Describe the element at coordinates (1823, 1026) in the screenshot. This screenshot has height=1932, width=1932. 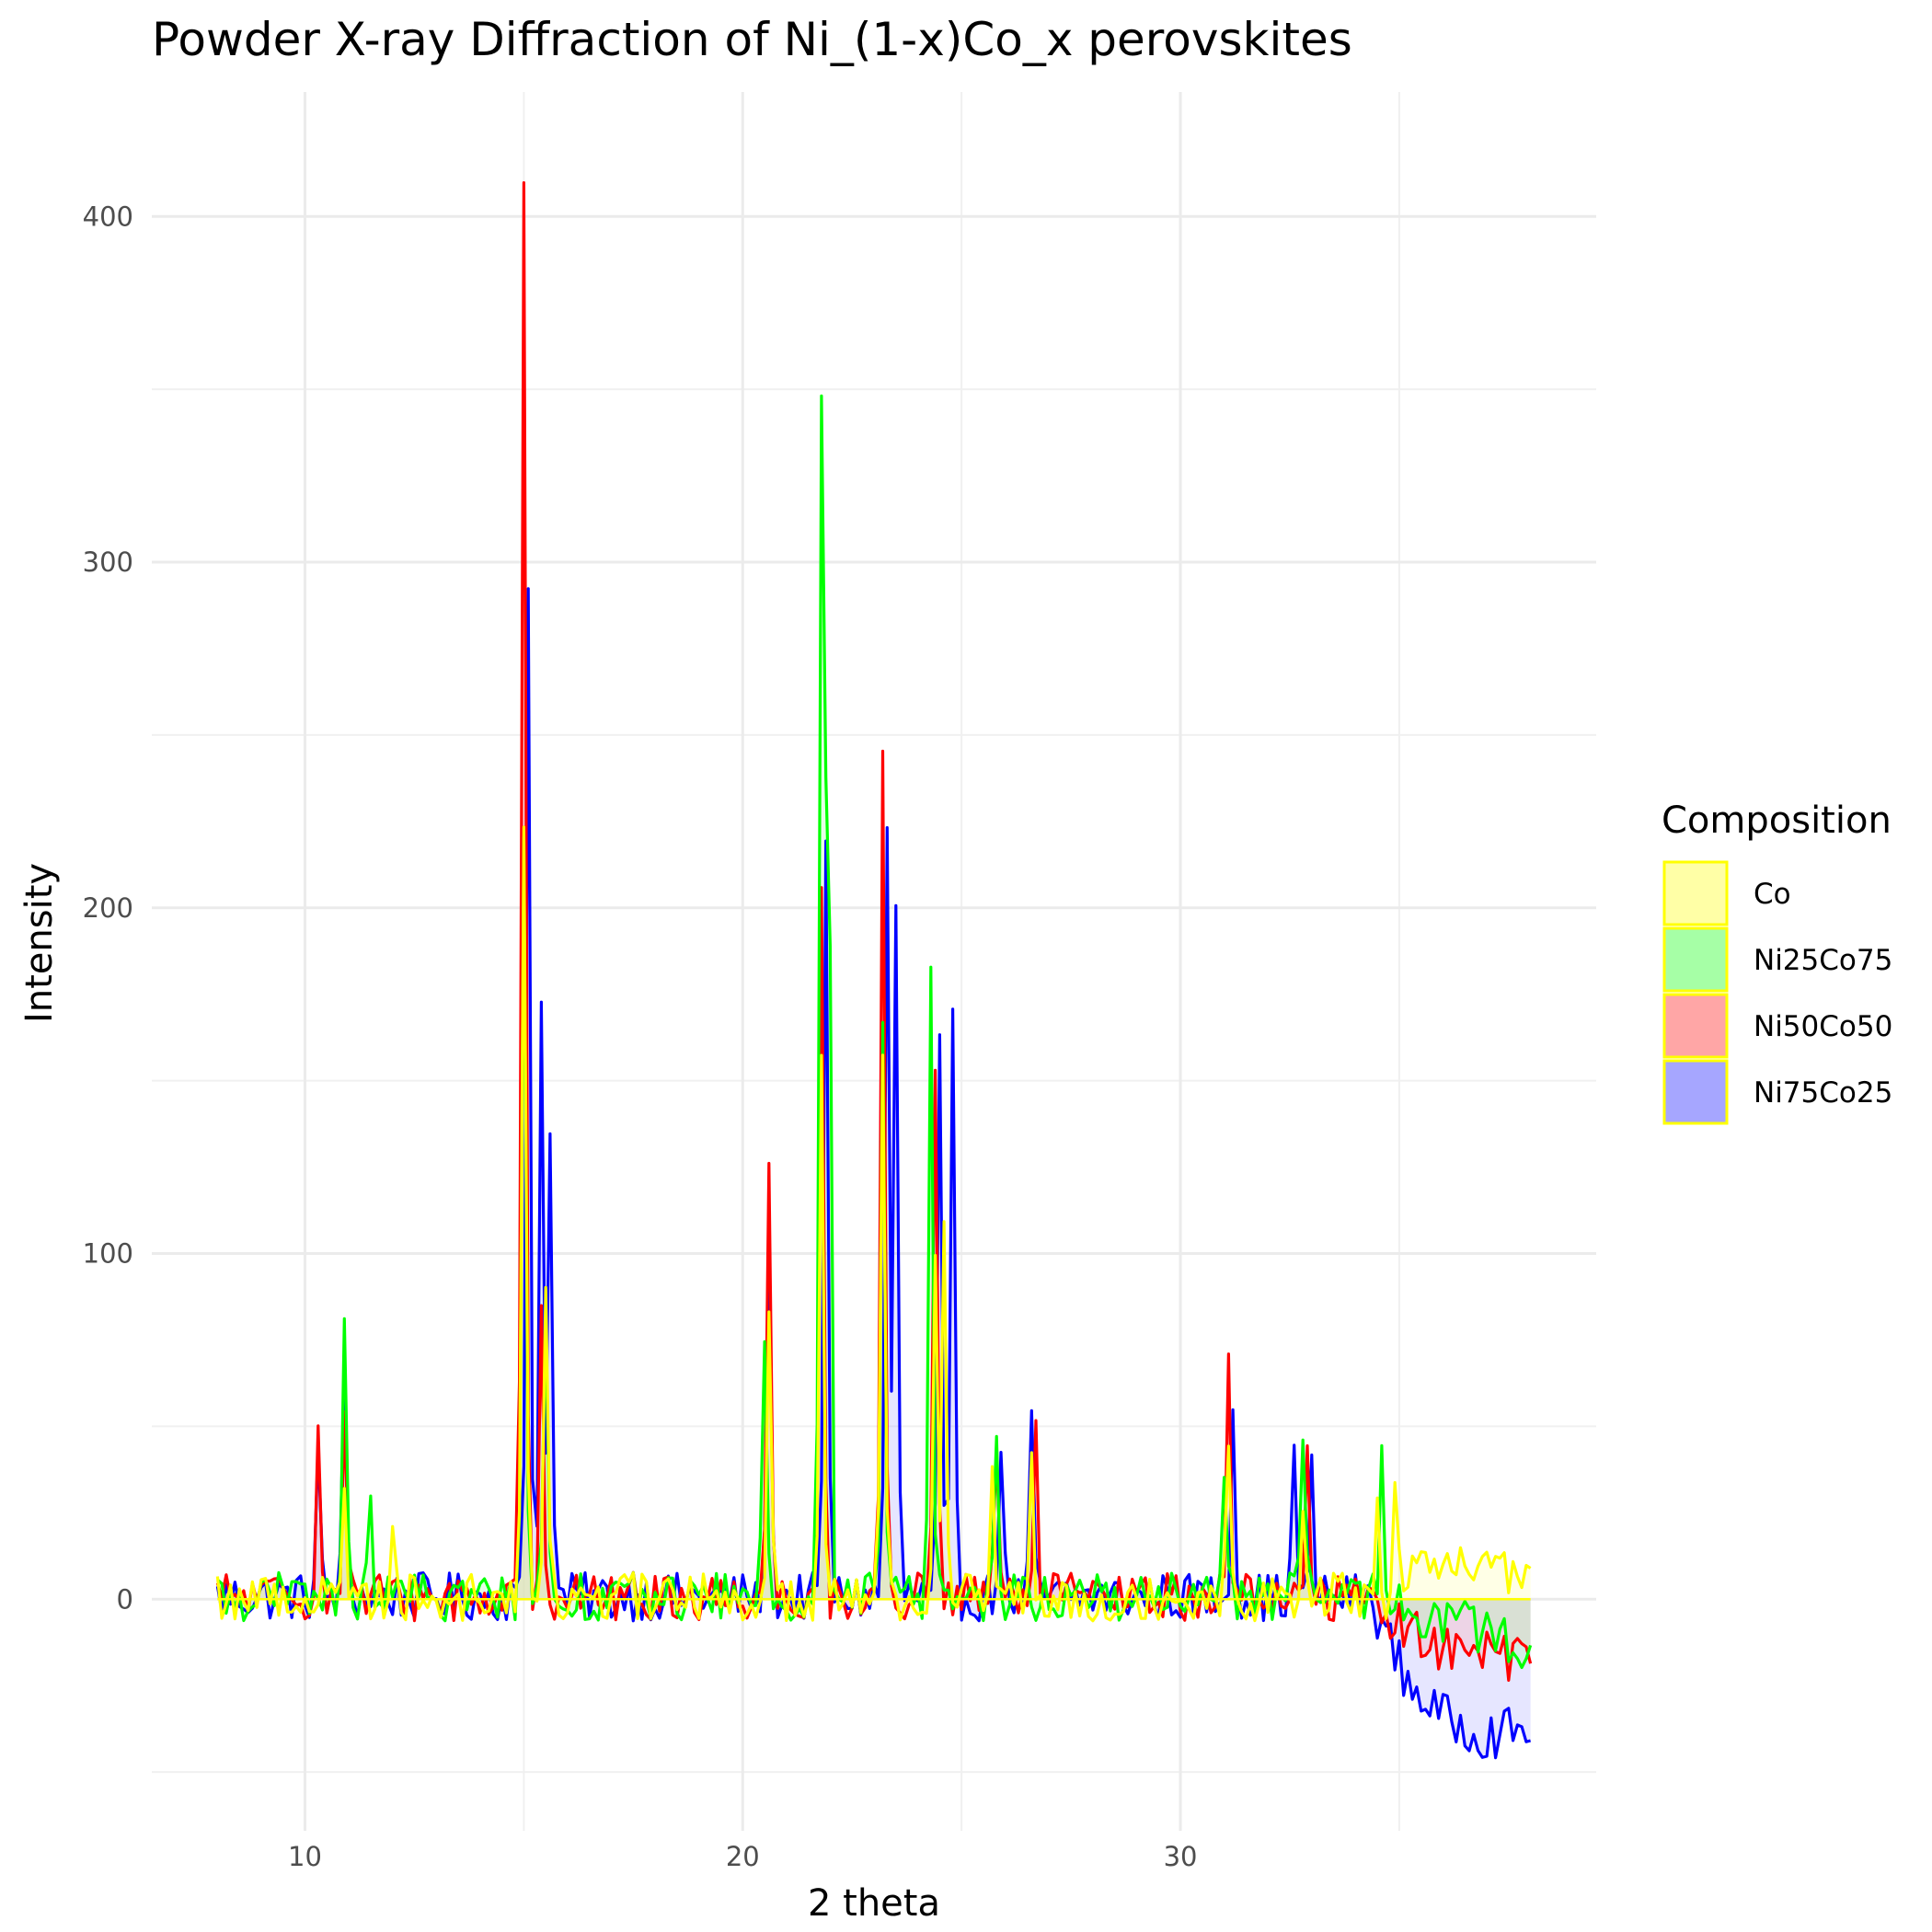
I see `legend-label-ni50co50: Ni50Co50` at that location.